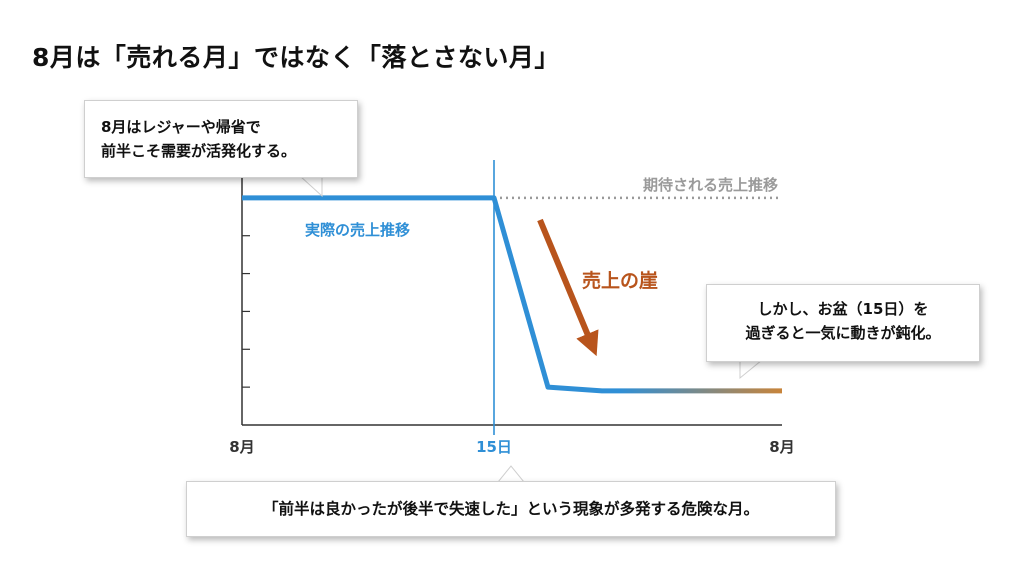 Image resolution: width=1024 pixels, height=571 pixels. Describe the element at coordinates (843, 309) in the screenshot. I see `callout-slowdown-line-1: しかし、お盆（15日）を` at that location.